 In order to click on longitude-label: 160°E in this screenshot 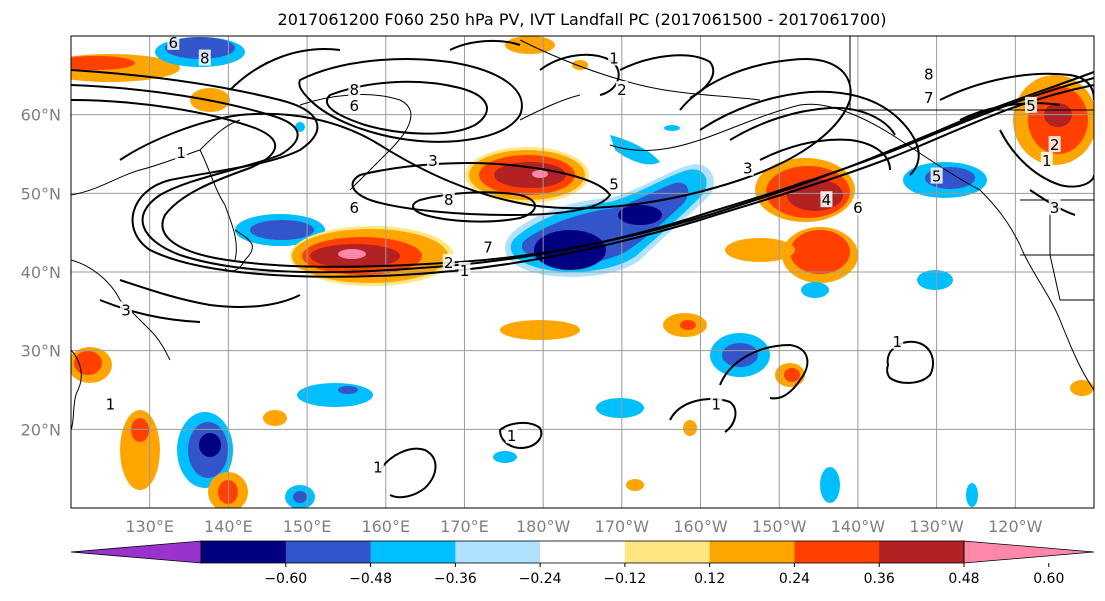, I will do `click(385, 526)`.